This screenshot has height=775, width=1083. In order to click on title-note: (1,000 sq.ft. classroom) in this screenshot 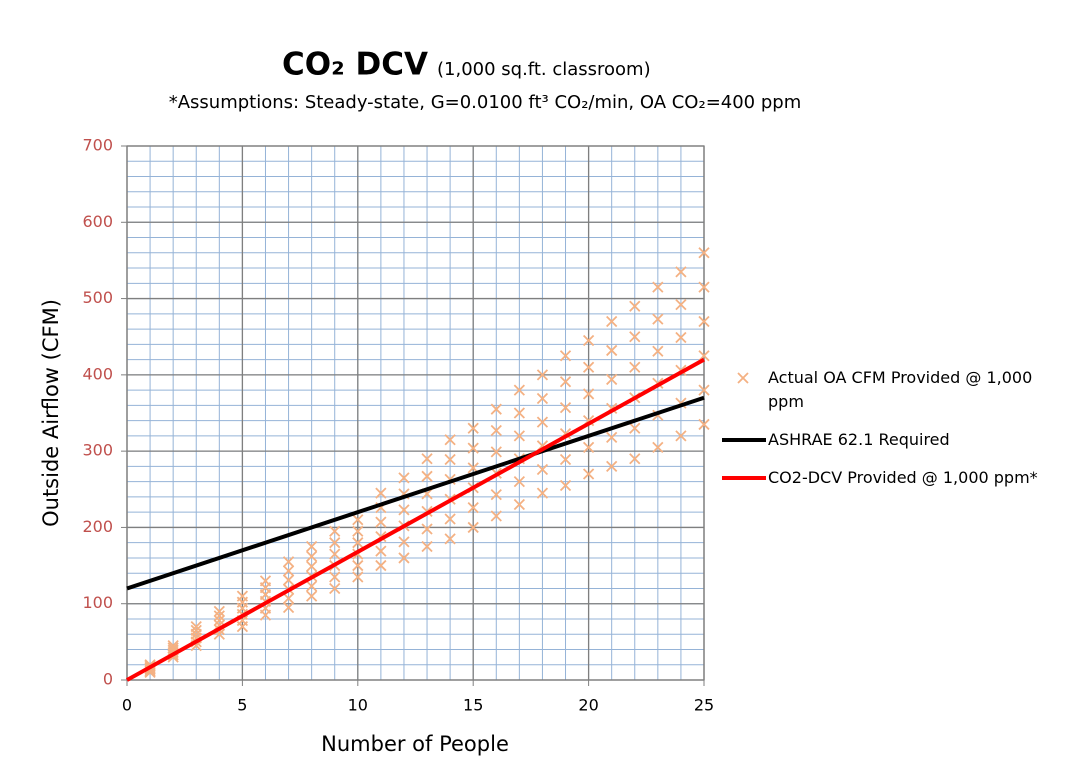, I will do `click(544, 69)`.